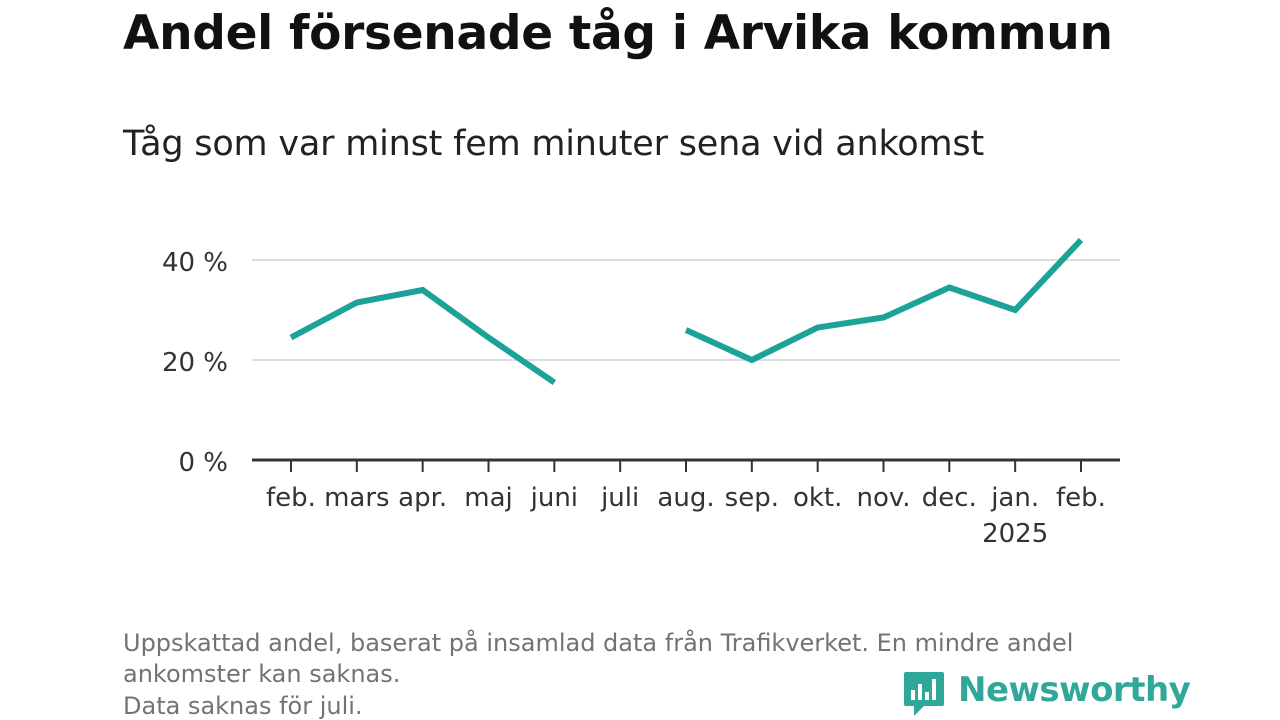 The height and width of the screenshot is (720, 1280). I want to click on footnote-line-3: Data saknas för juli., so click(243, 706).